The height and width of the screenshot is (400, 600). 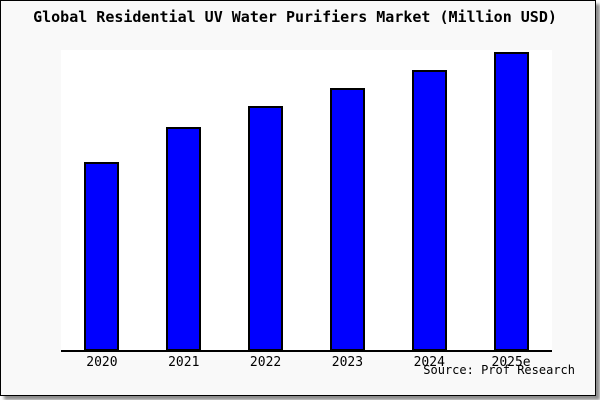 What do you see at coordinates (347, 219) in the screenshot?
I see `bar-2023` at bounding box center [347, 219].